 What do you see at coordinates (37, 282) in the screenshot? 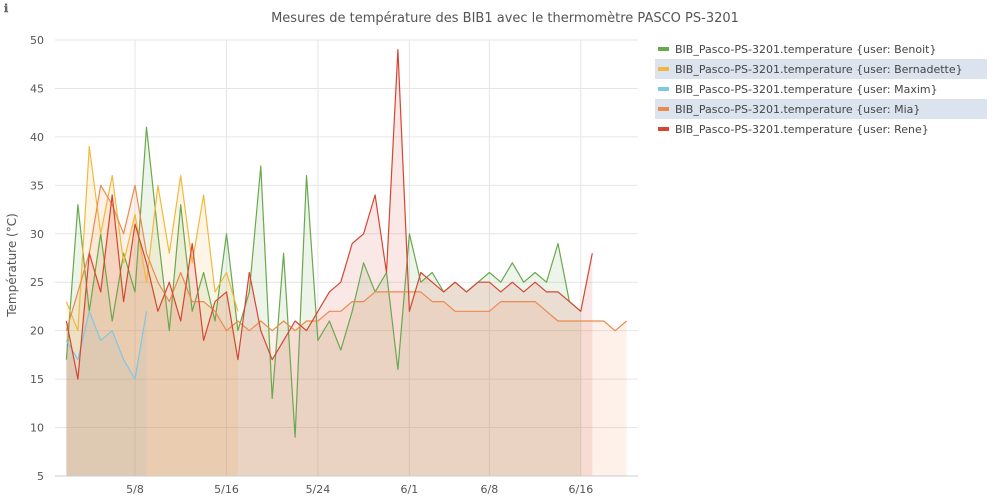
I see `y-tick-label: 25` at bounding box center [37, 282].